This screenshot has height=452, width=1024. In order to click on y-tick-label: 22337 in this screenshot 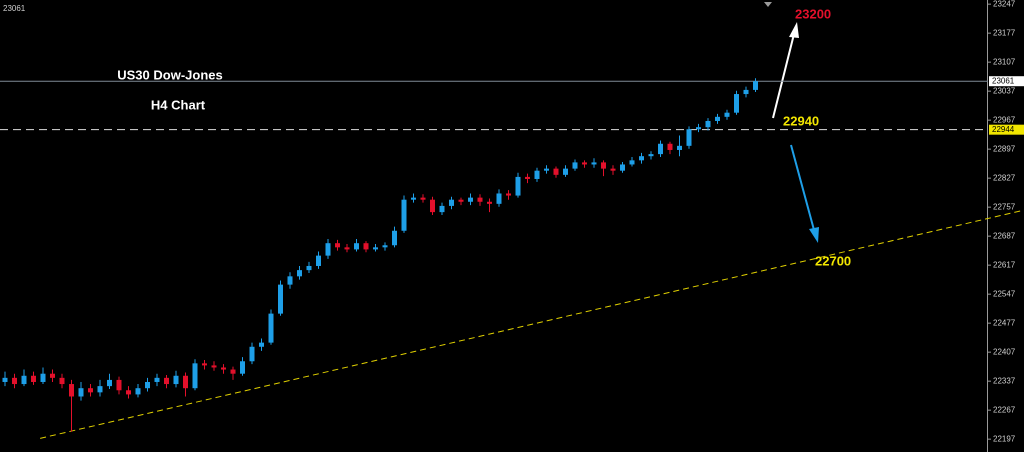, I will do `click(1004, 380)`.